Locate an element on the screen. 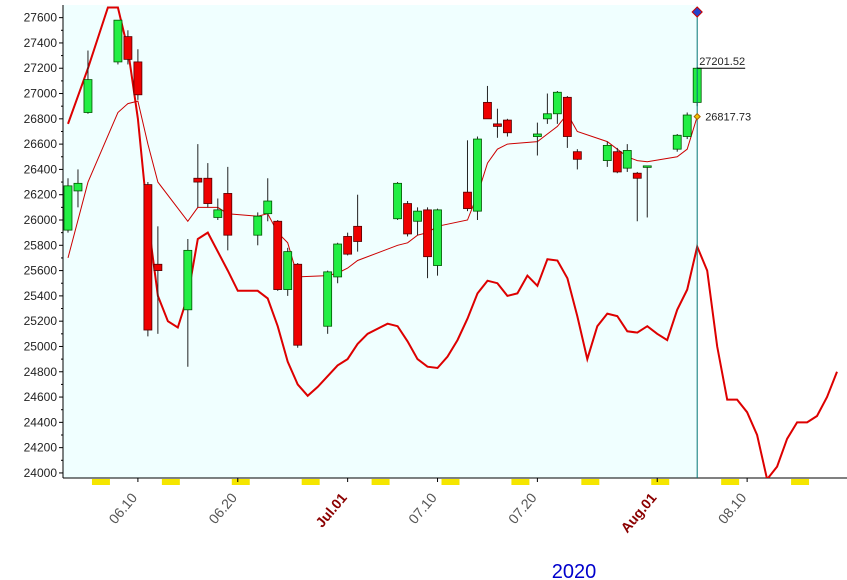 The height and width of the screenshot is (580, 847). y-tick-label: 24800 is located at coordinates (41, 372).